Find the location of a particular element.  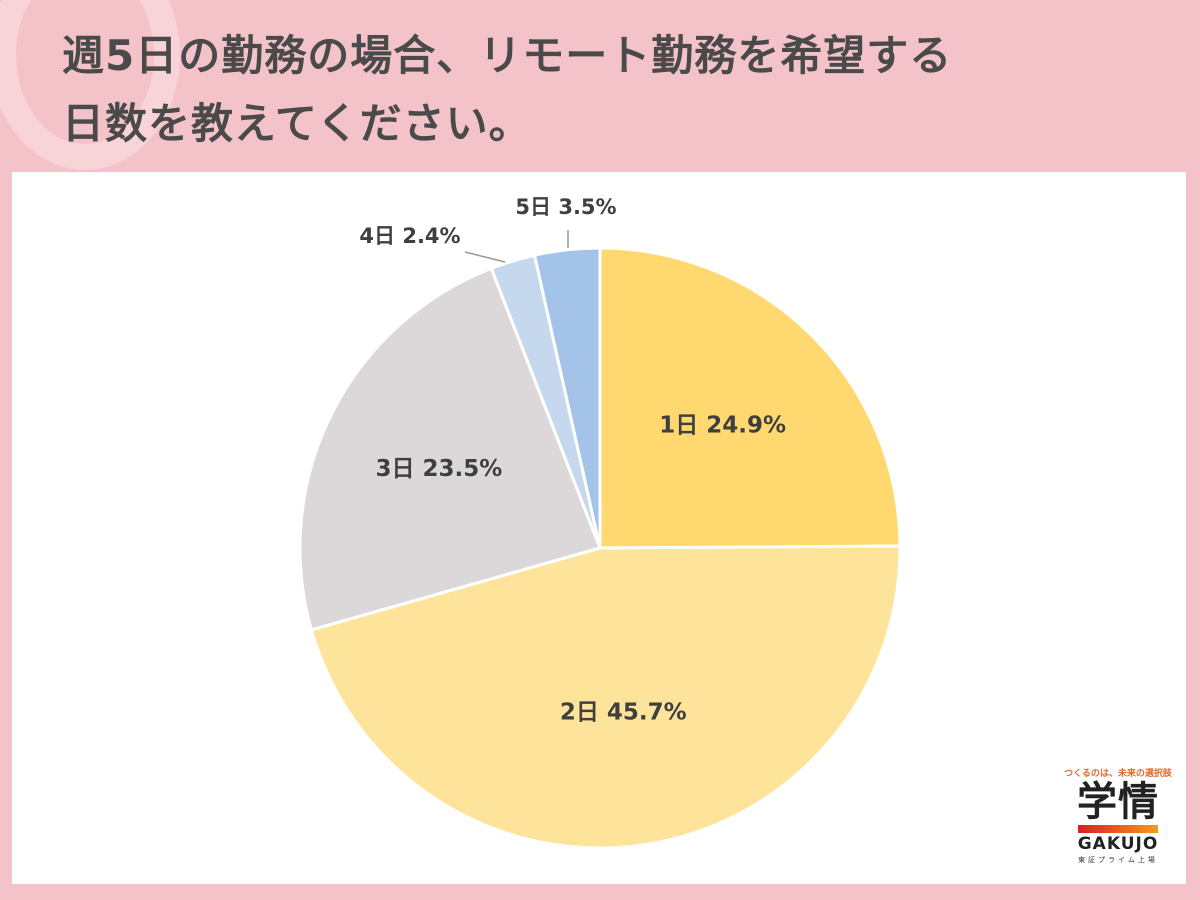

pie-label-1: 1日 24.9% is located at coordinates (722, 426).